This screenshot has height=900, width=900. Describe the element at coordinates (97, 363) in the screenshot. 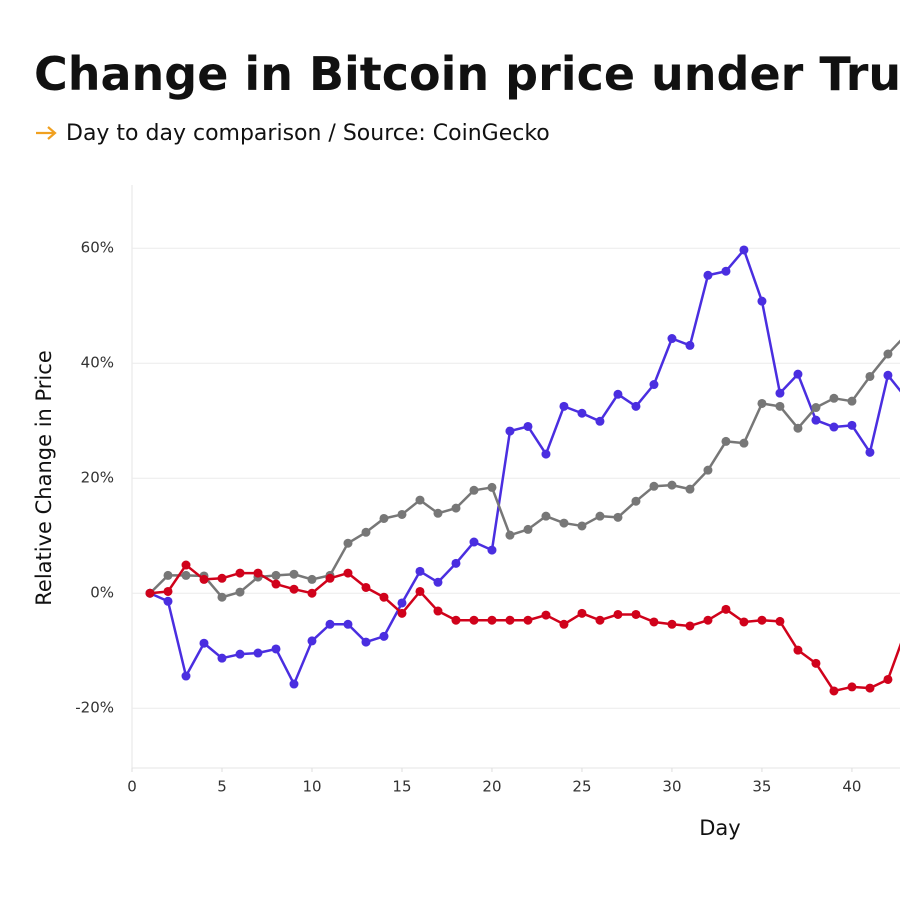

I see `y-tick-label: 40%` at that location.